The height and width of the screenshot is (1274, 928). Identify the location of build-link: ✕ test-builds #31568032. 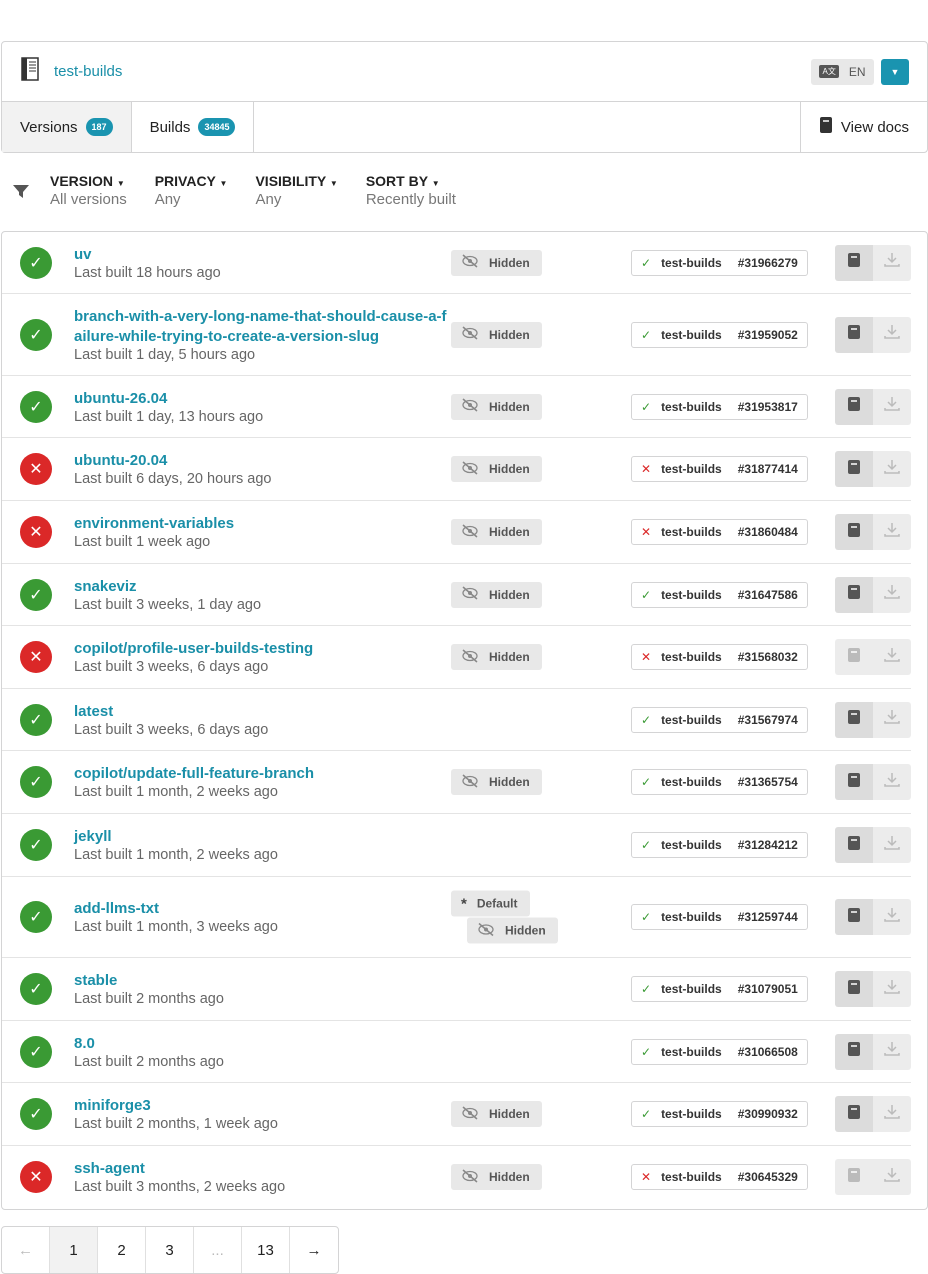
(719, 657).